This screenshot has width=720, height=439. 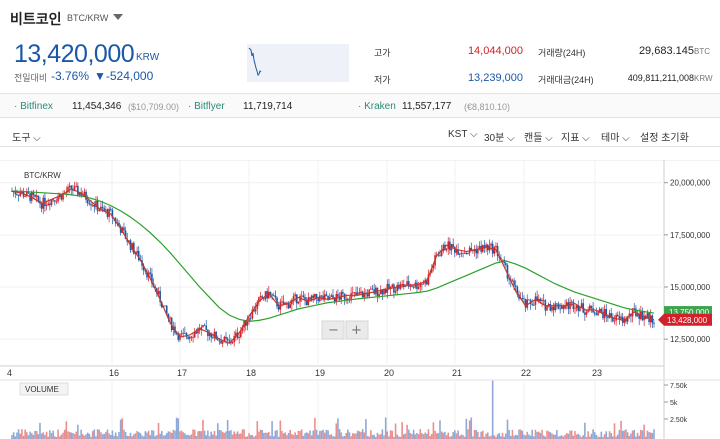 What do you see at coordinates (33, 106) in the screenshot?
I see `exchange-name: · Bitfinex` at bounding box center [33, 106].